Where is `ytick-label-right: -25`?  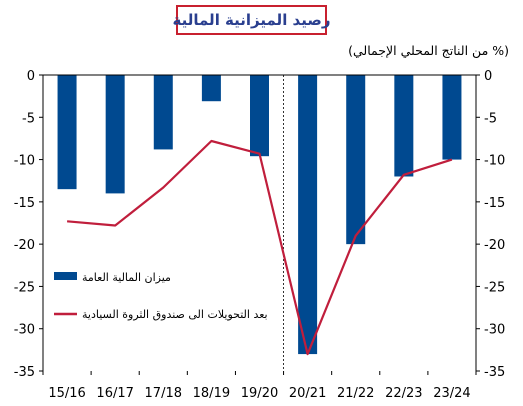
ytick-label-right: -25 is located at coordinates (494, 287).